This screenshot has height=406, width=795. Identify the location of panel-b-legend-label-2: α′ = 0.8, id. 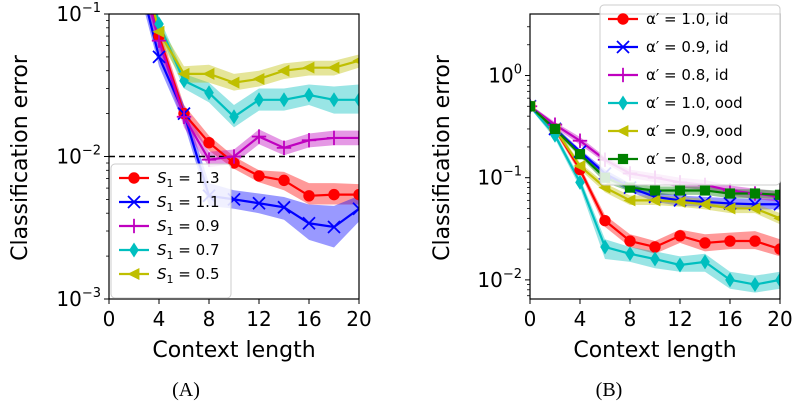
(687, 75).